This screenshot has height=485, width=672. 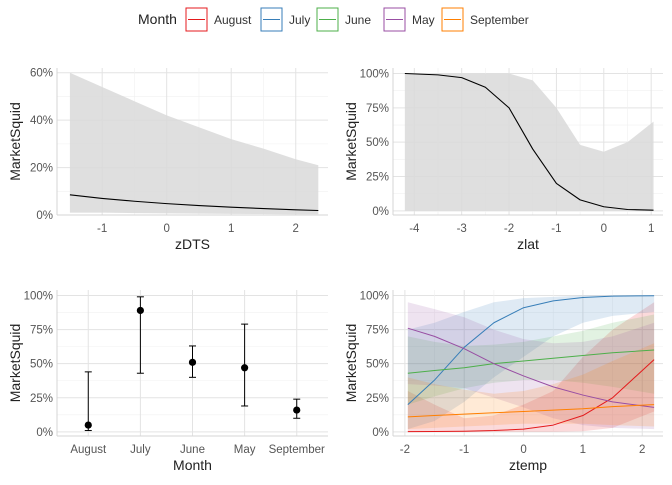 What do you see at coordinates (192, 244) in the screenshot?
I see `x-axis-title: zDTS` at bounding box center [192, 244].